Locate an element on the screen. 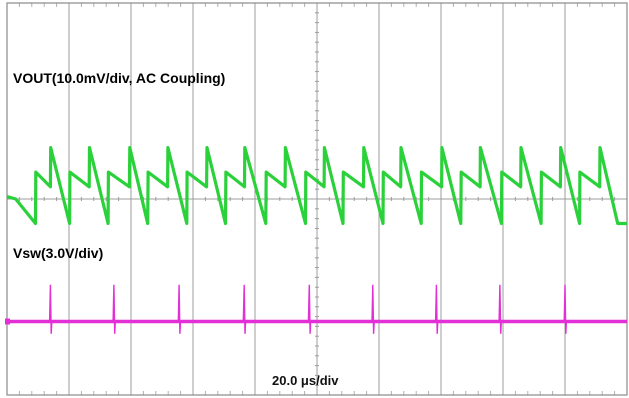  vsw-ground-marker is located at coordinates (7, 321).